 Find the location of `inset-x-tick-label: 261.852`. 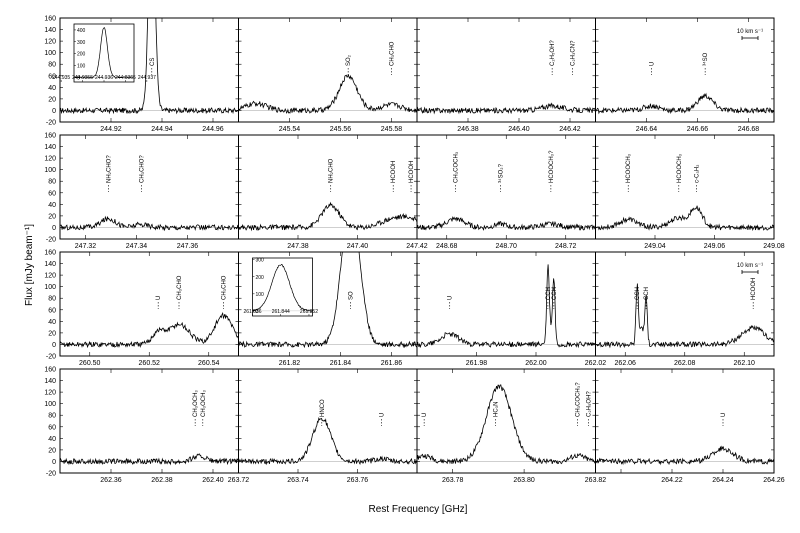

inset-x-tick-label: 261.852 is located at coordinates (309, 312).